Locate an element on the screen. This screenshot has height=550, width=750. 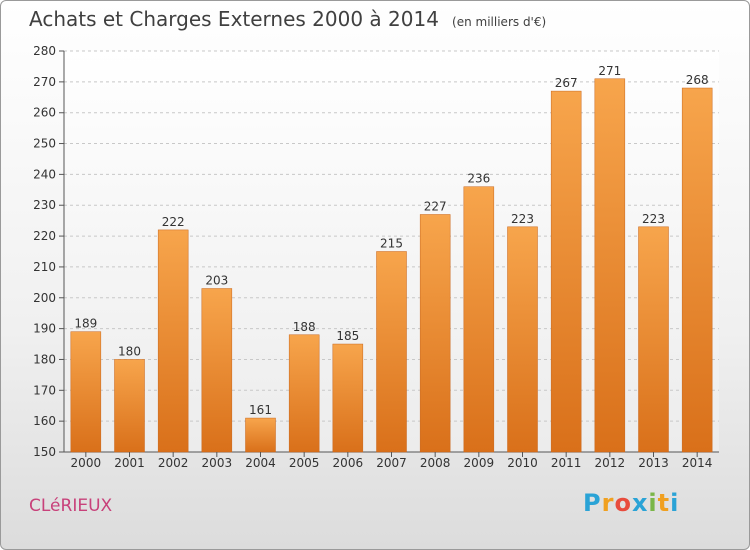
logo-letter: P is located at coordinates (592, 503).